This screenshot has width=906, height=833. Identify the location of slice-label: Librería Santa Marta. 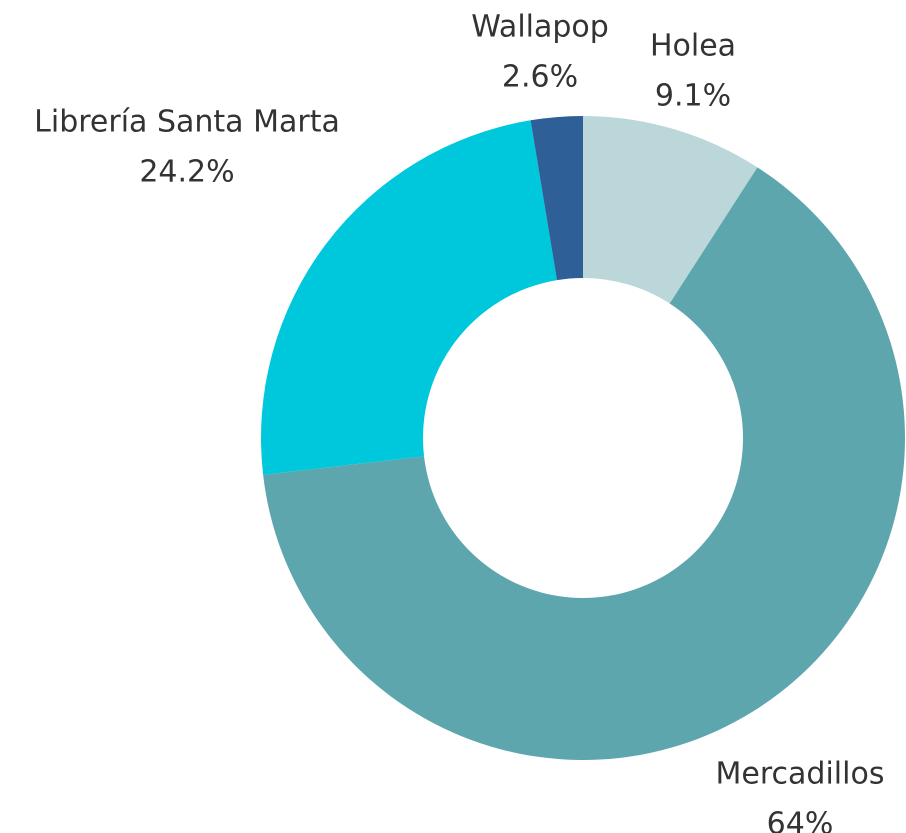
(187, 122).